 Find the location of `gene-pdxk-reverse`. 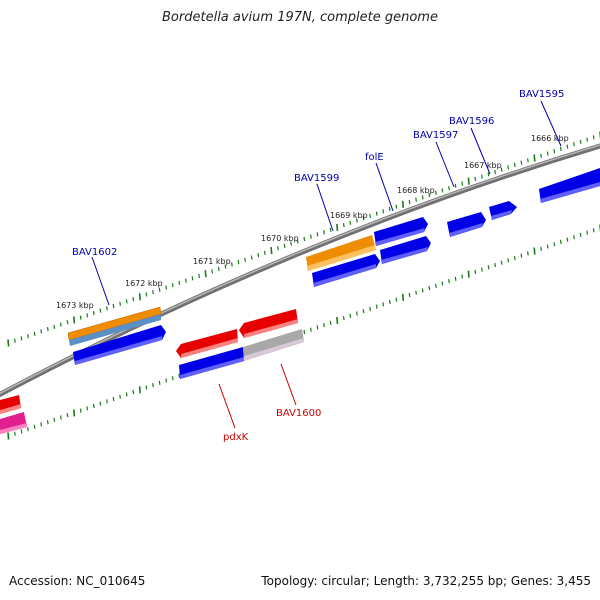

gene-pdxk-reverse is located at coordinates (207, 343).